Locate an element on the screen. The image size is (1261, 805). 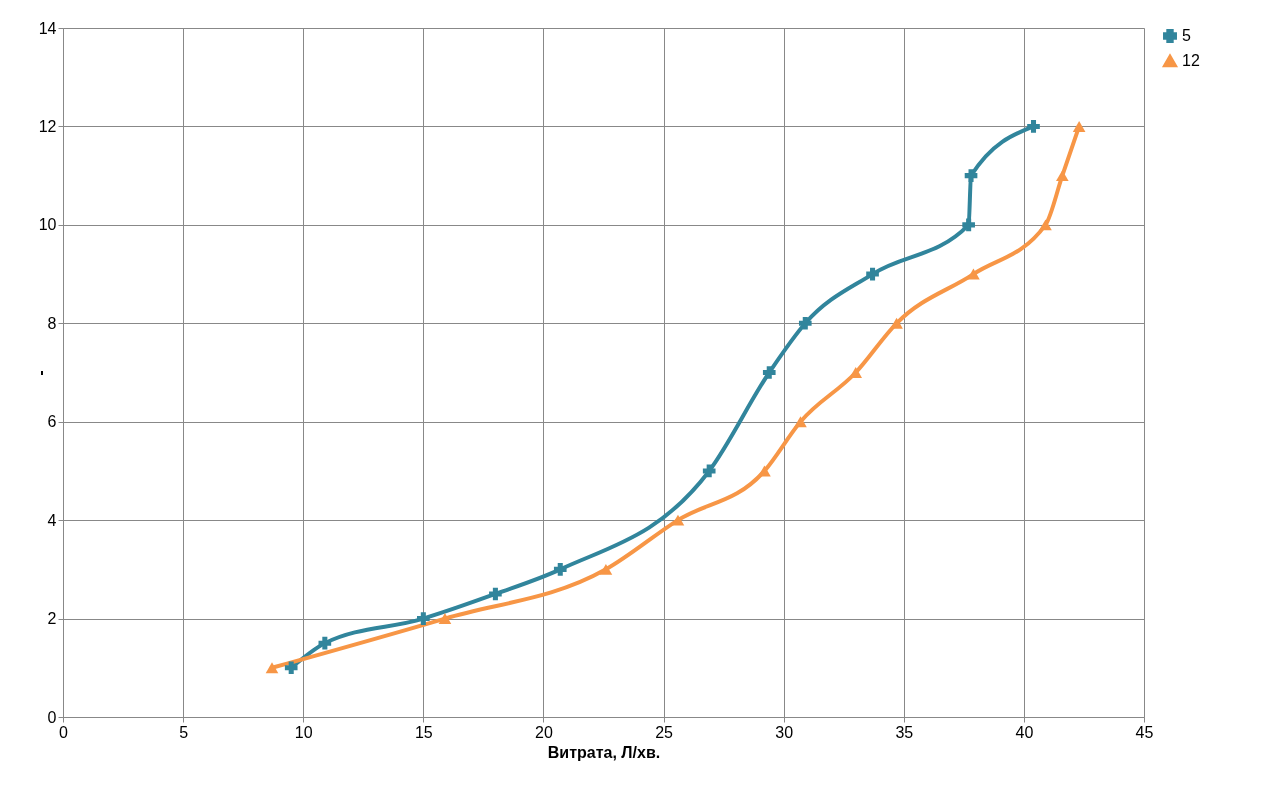
x-tick-label: 10 is located at coordinates (303, 732).